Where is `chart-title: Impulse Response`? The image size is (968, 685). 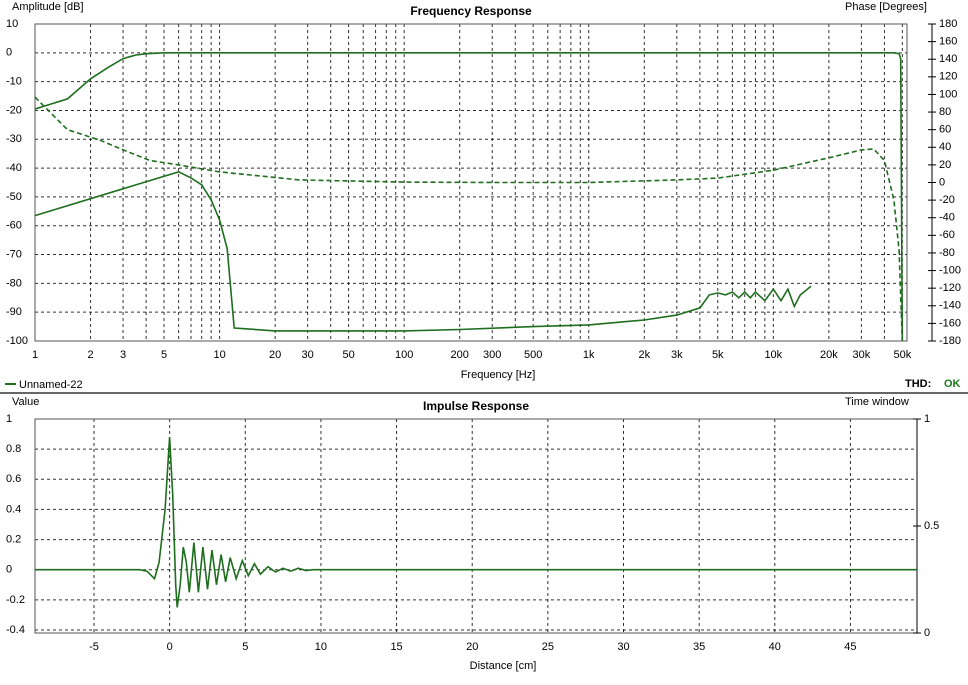
chart-title: Impulse Response is located at coordinates (476, 406).